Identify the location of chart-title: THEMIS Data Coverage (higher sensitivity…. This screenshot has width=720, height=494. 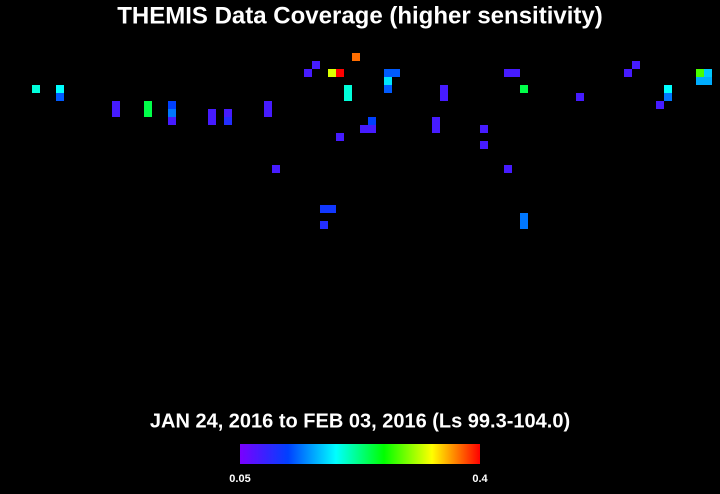
(359, 15).